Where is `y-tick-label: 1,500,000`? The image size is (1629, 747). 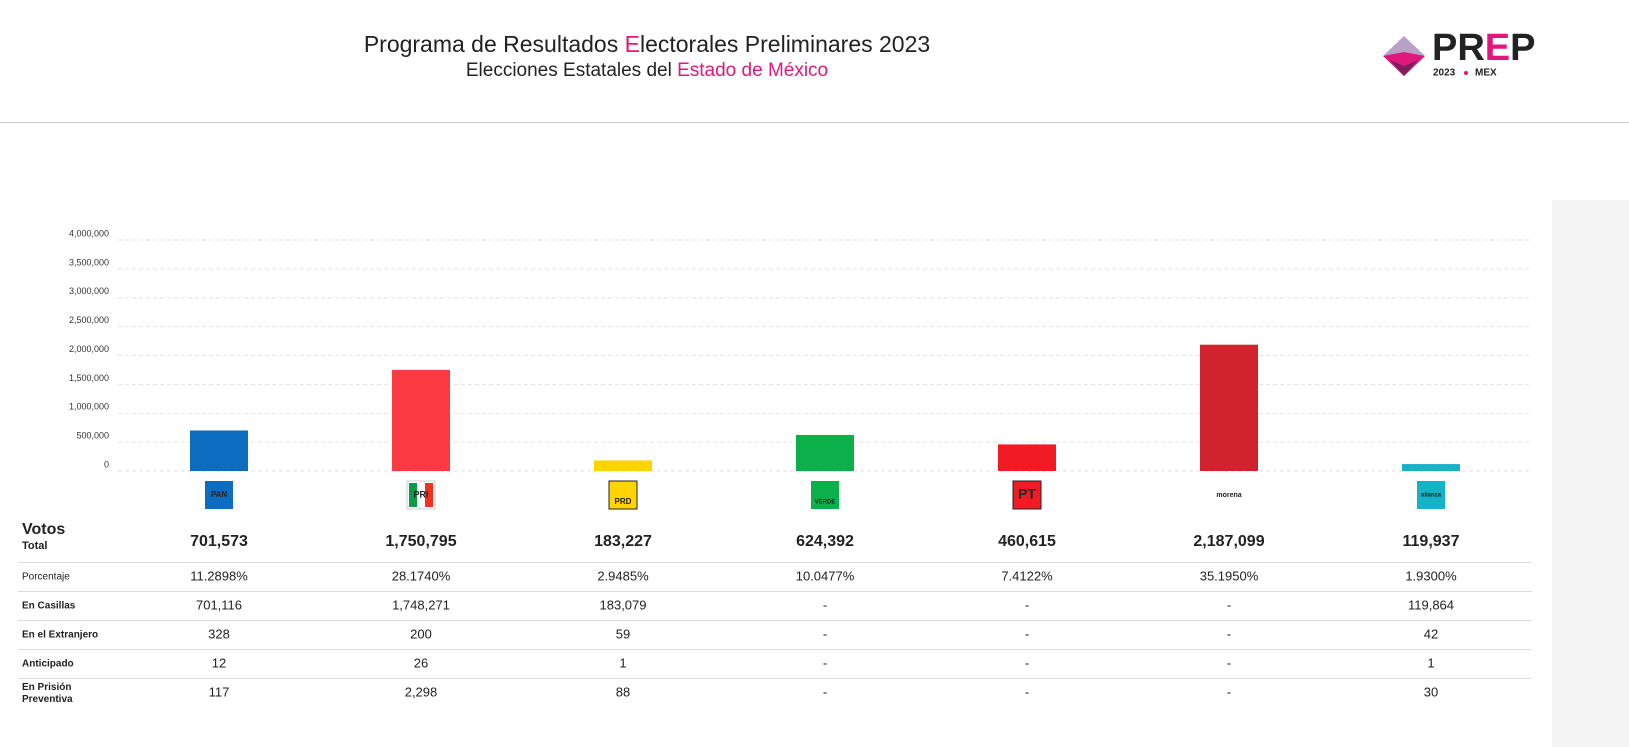
y-tick-label: 1,500,000 is located at coordinates (89, 378).